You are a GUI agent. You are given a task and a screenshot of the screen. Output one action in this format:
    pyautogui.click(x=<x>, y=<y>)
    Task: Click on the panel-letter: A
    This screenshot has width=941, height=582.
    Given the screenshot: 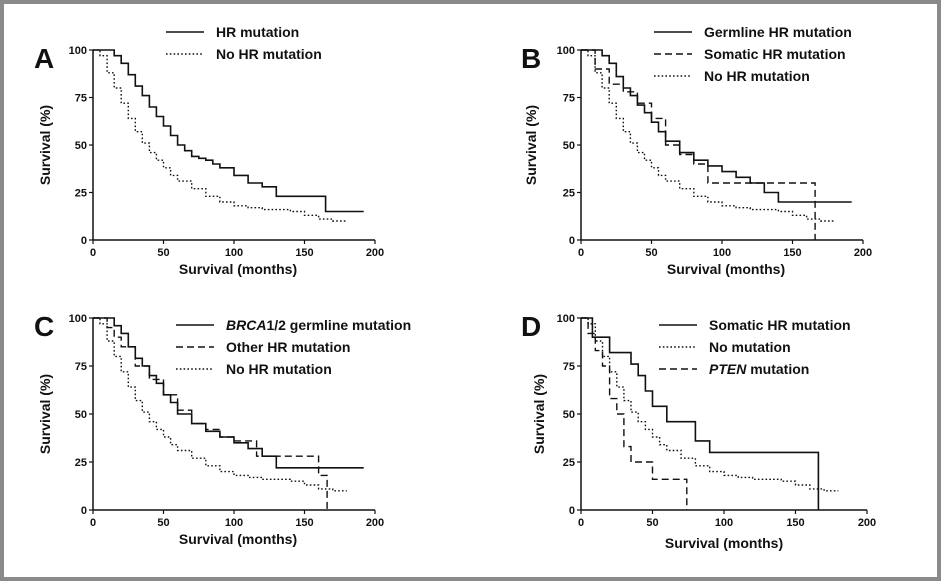 What is the action you would take?
    pyautogui.click(x=44, y=58)
    